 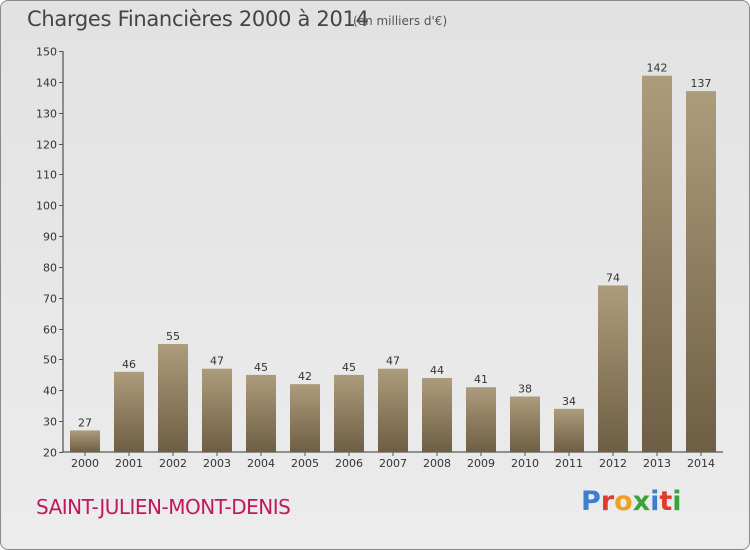 I want to click on x-tick-label: 2000, so click(x=85, y=463).